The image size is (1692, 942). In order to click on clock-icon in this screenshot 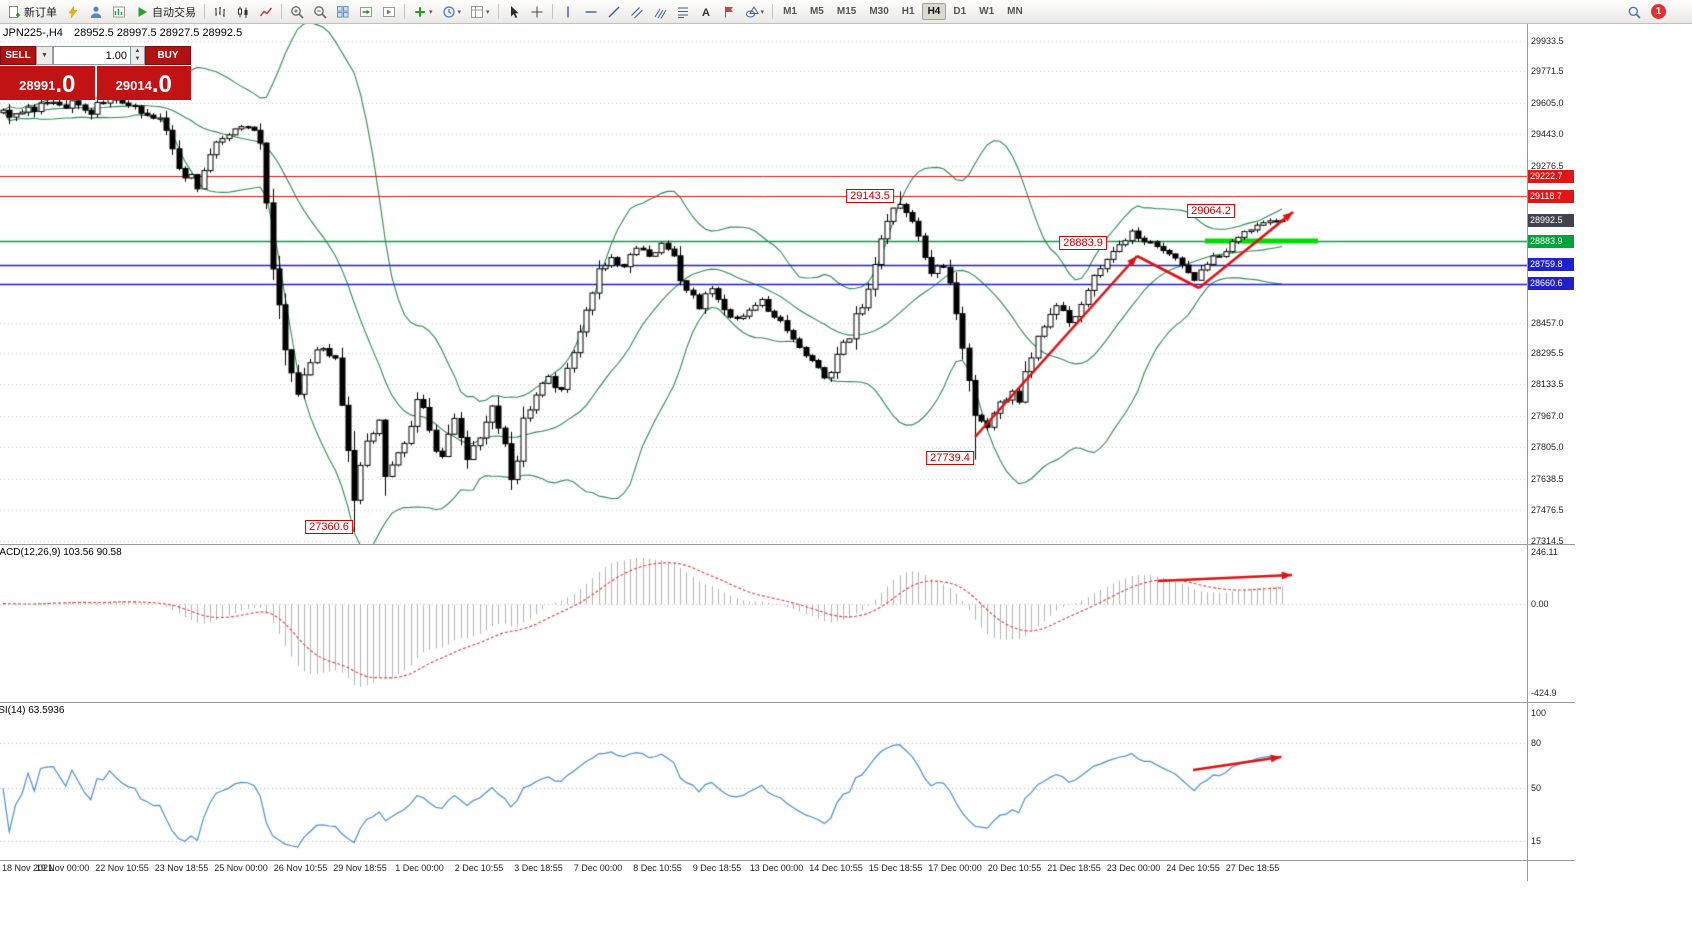, I will do `click(448, 11)`.